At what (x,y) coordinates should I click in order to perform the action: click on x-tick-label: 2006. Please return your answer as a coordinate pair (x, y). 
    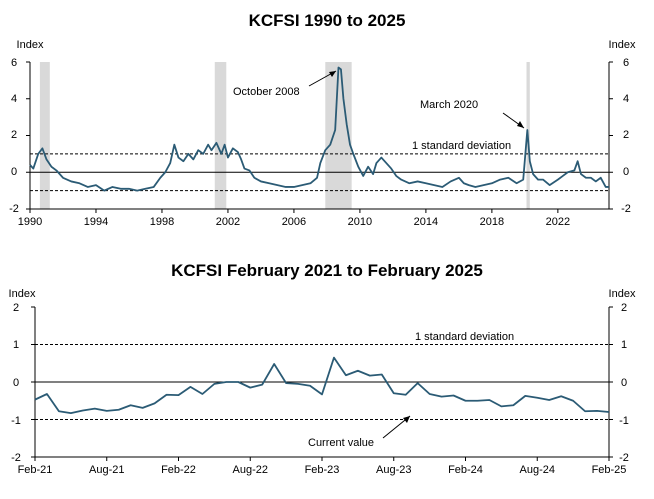
    Looking at the image, I should click on (294, 222).